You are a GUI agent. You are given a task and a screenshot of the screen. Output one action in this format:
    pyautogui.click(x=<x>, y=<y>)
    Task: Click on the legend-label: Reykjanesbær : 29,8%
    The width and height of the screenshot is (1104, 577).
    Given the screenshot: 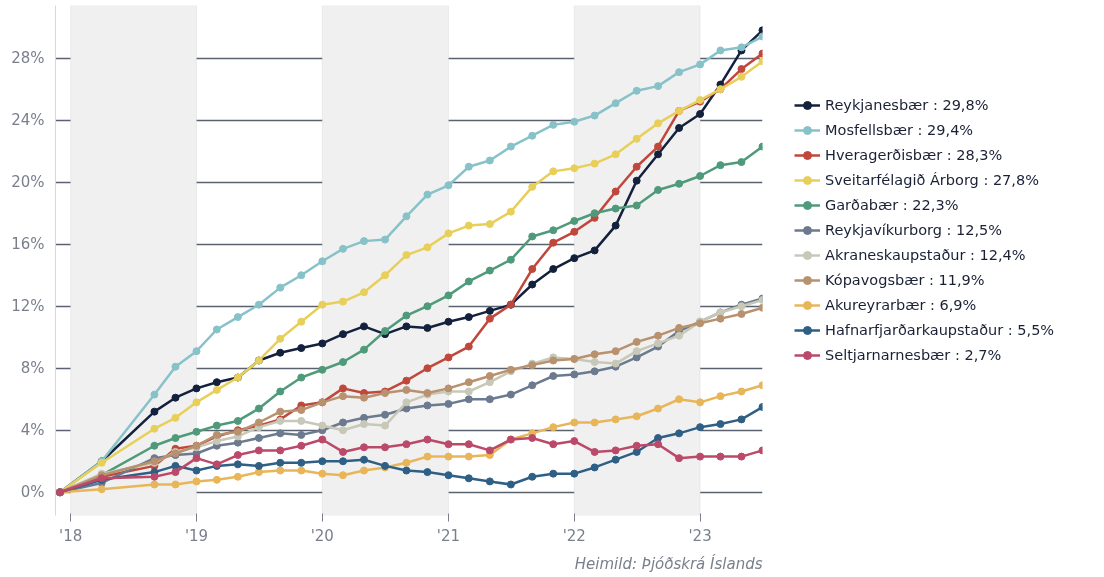 What is the action you would take?
    pyautogui.click(x=907, y=105)
    